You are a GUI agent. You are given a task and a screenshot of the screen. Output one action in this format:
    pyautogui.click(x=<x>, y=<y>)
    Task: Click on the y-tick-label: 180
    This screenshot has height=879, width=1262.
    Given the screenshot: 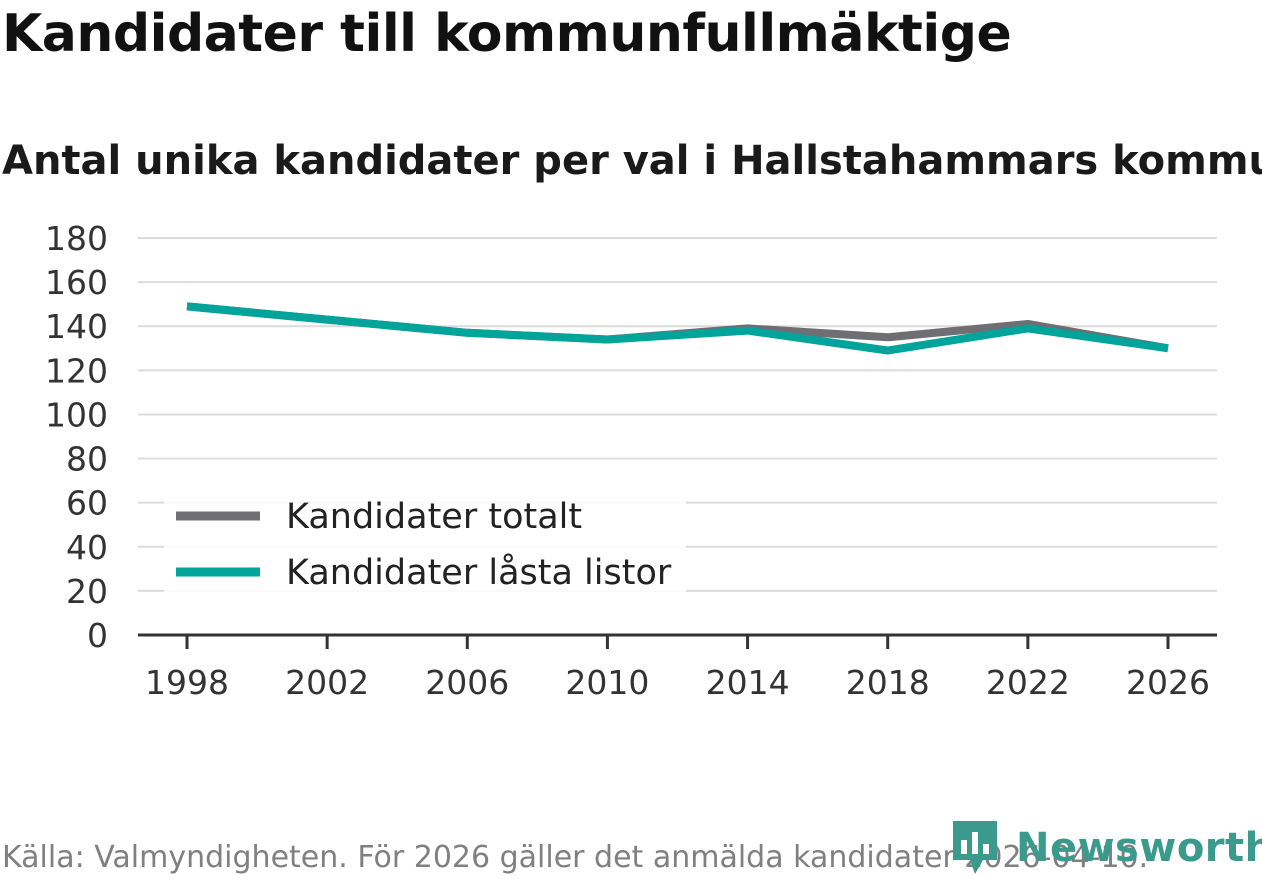 What is the action you would take?
    pyautogui.click(x=76, y=238)
    